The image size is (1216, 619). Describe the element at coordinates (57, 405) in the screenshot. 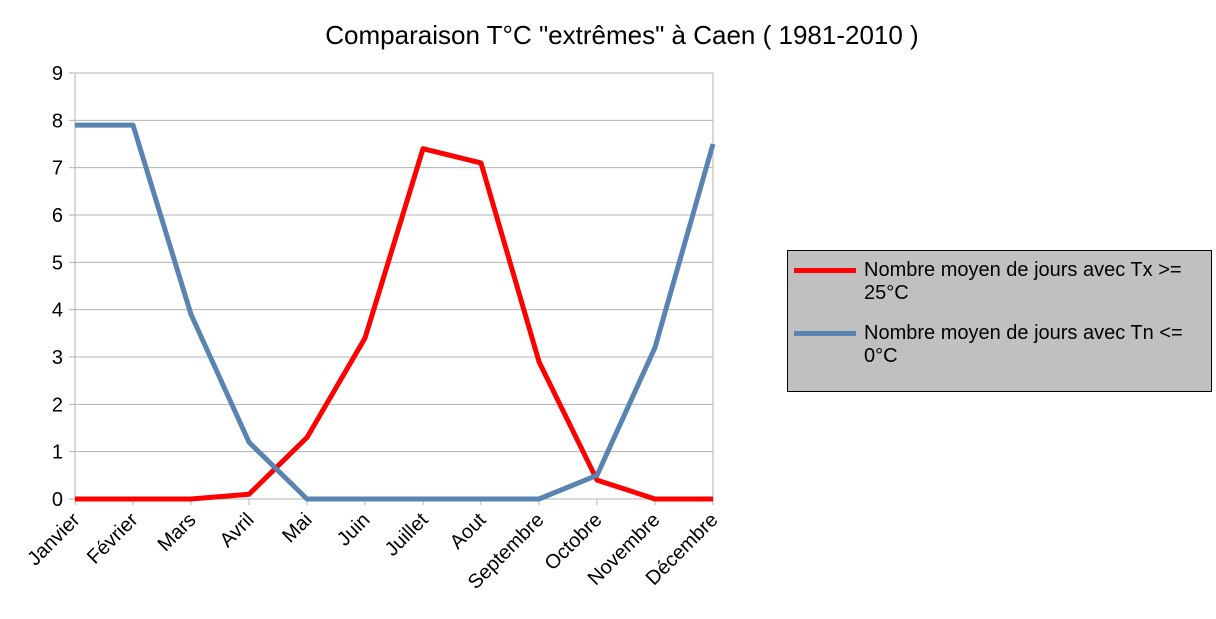

I see `y-tick-label: 2` at that location.